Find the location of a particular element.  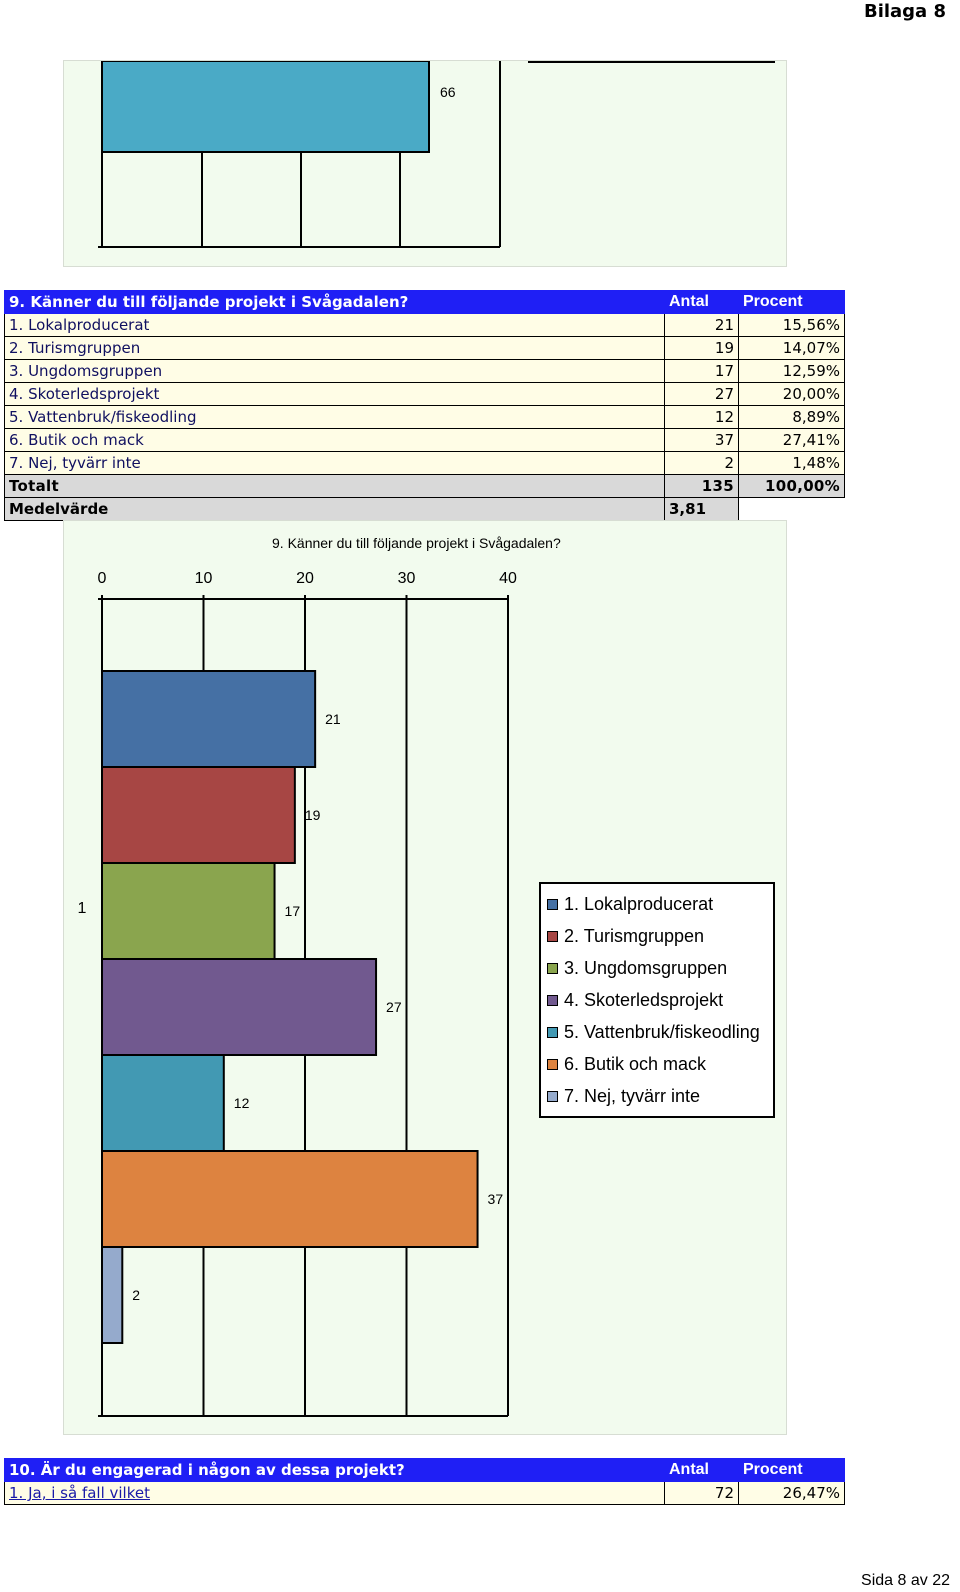

row-count: 72 is located at coordinates (701, 1493).